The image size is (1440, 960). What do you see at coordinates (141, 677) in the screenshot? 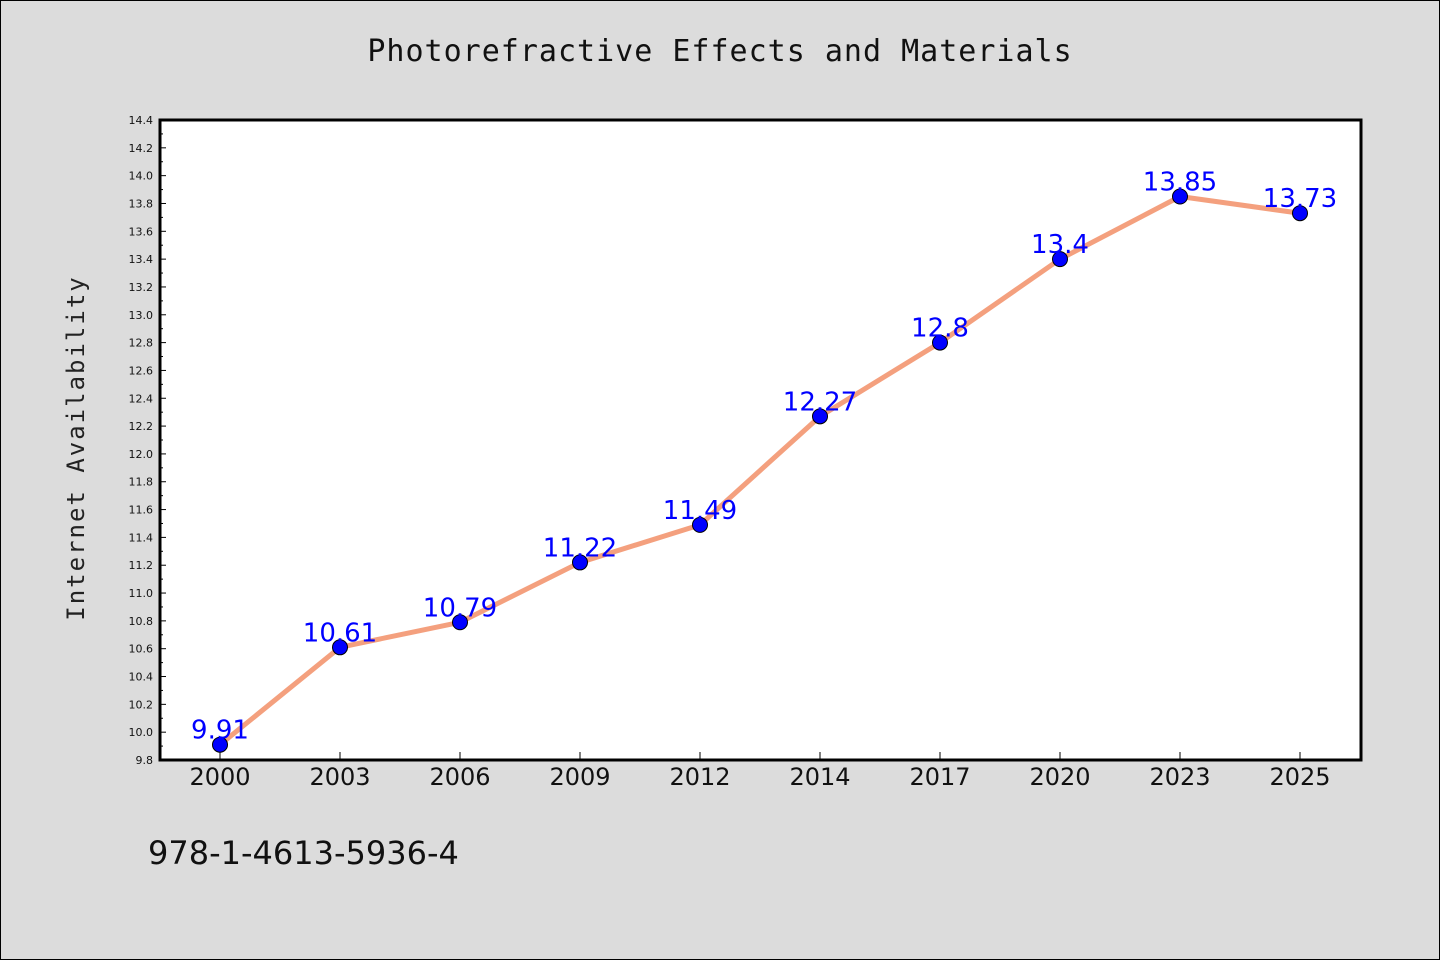
I see `y-tick-label: 10.4` at bounding box center [141, 677].